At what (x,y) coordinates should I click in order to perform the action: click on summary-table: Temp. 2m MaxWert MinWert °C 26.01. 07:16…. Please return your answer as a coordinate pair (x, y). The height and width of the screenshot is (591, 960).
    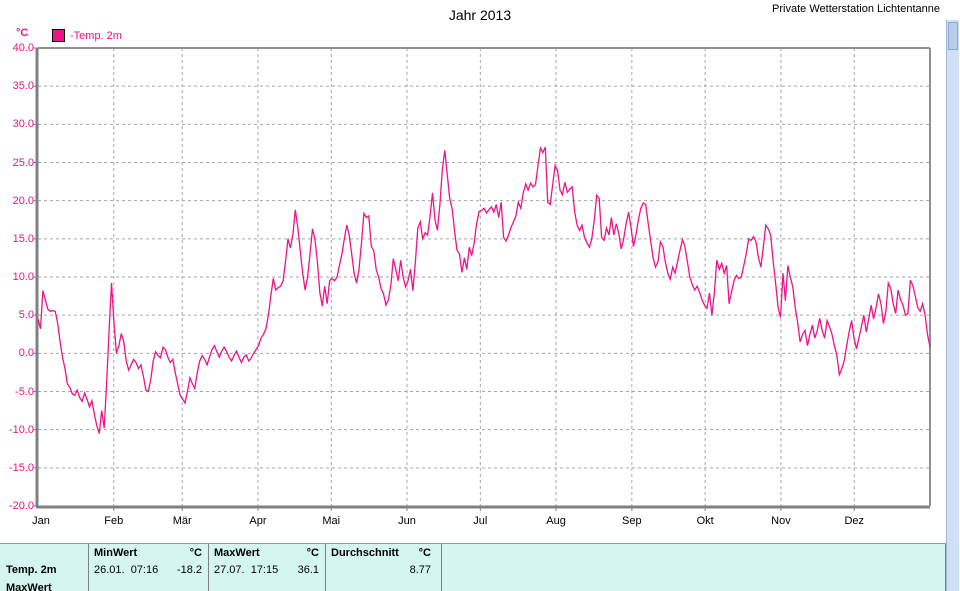
    Looking at the image, I should click on (473, 567).